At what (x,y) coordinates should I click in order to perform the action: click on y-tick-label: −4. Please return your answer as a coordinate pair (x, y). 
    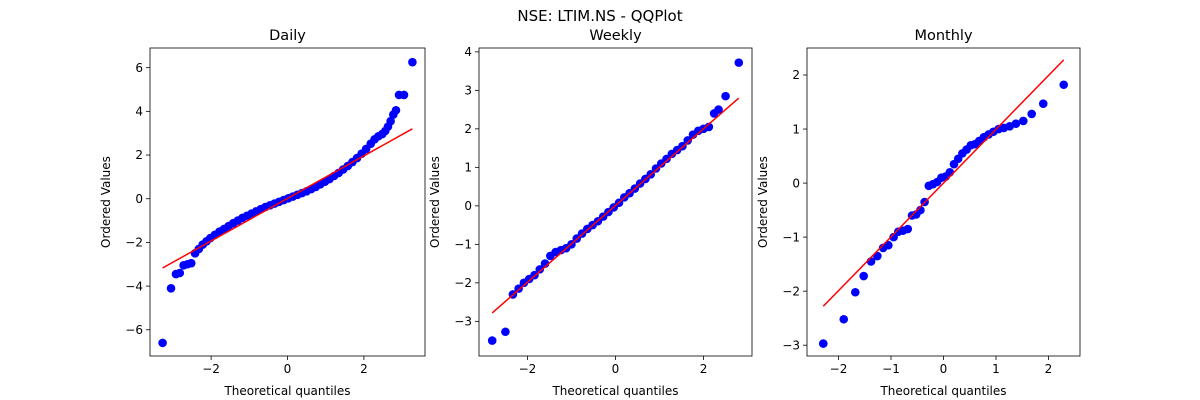
    Looking at the image, I should click on (134, 286).